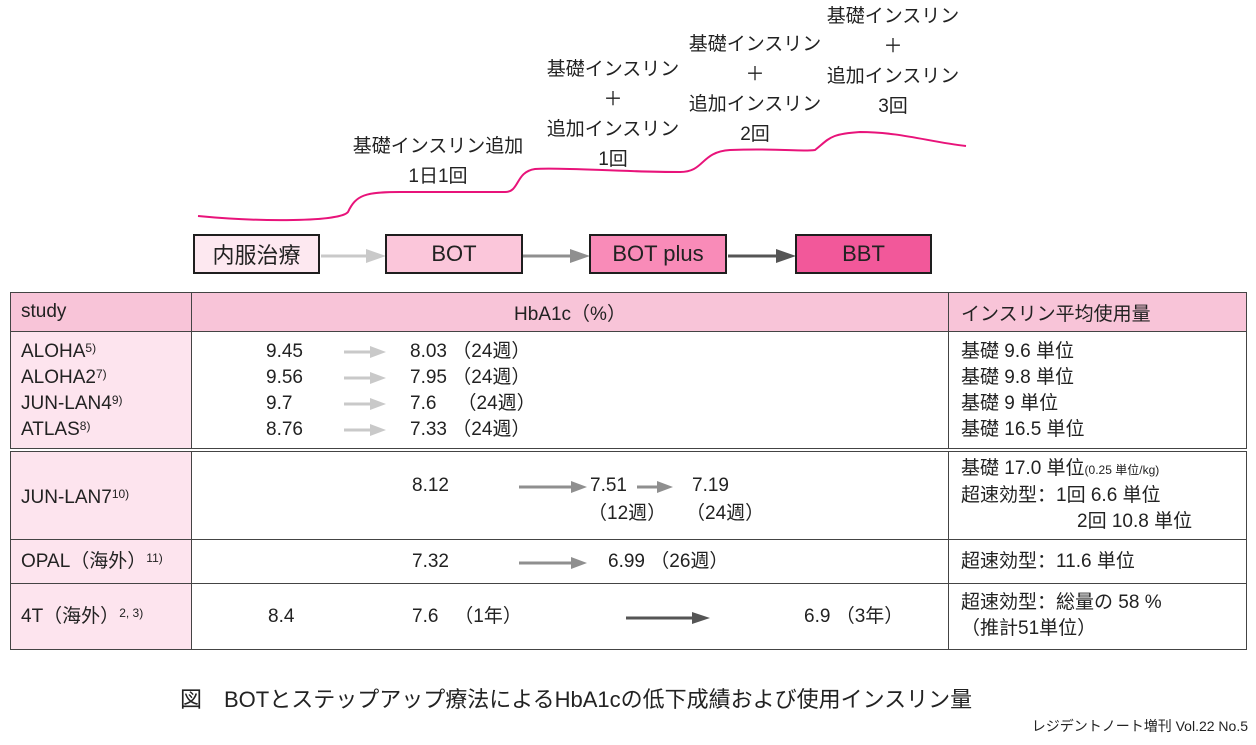 This screenshot has width=1256, height=745. What do you see at coordinates (1135, 521) in the screenshot?
I see `insulin-dose: 2回 10.8 単位` at bounding box center [1135, 521].